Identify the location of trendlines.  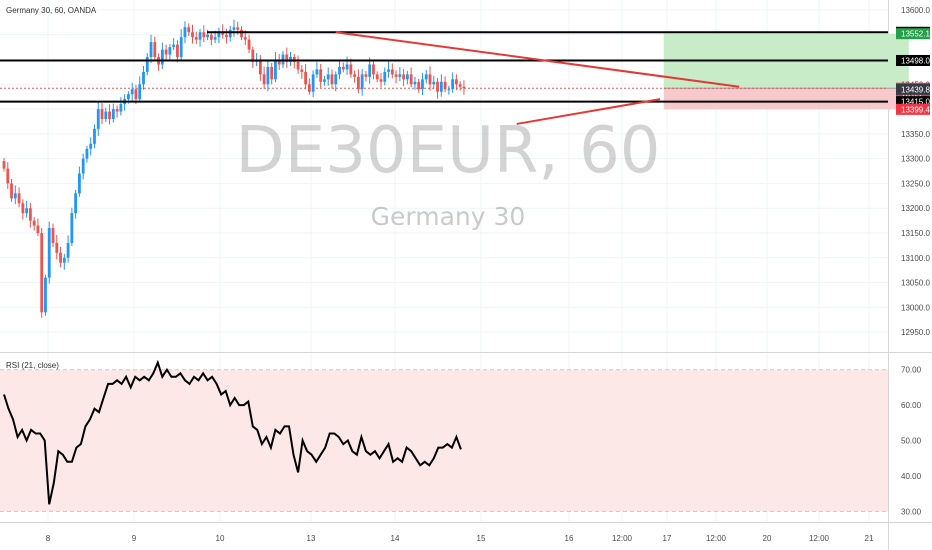
(537, 78).